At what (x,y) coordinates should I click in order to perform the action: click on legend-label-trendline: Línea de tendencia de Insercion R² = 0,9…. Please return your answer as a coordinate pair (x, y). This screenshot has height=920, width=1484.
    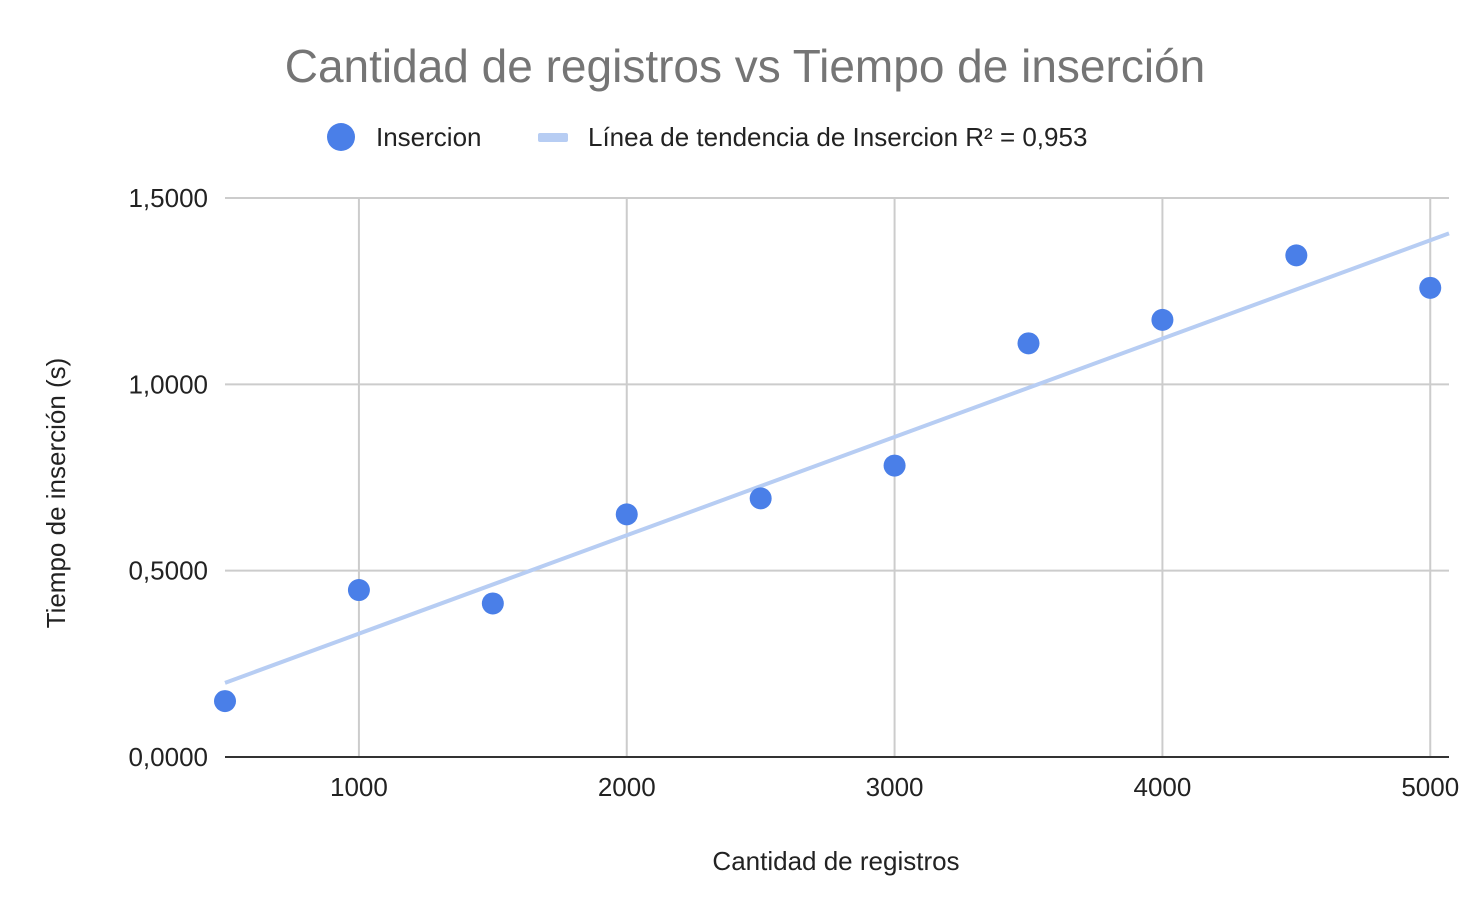
    Looking at the image, I should click on (837, 137).